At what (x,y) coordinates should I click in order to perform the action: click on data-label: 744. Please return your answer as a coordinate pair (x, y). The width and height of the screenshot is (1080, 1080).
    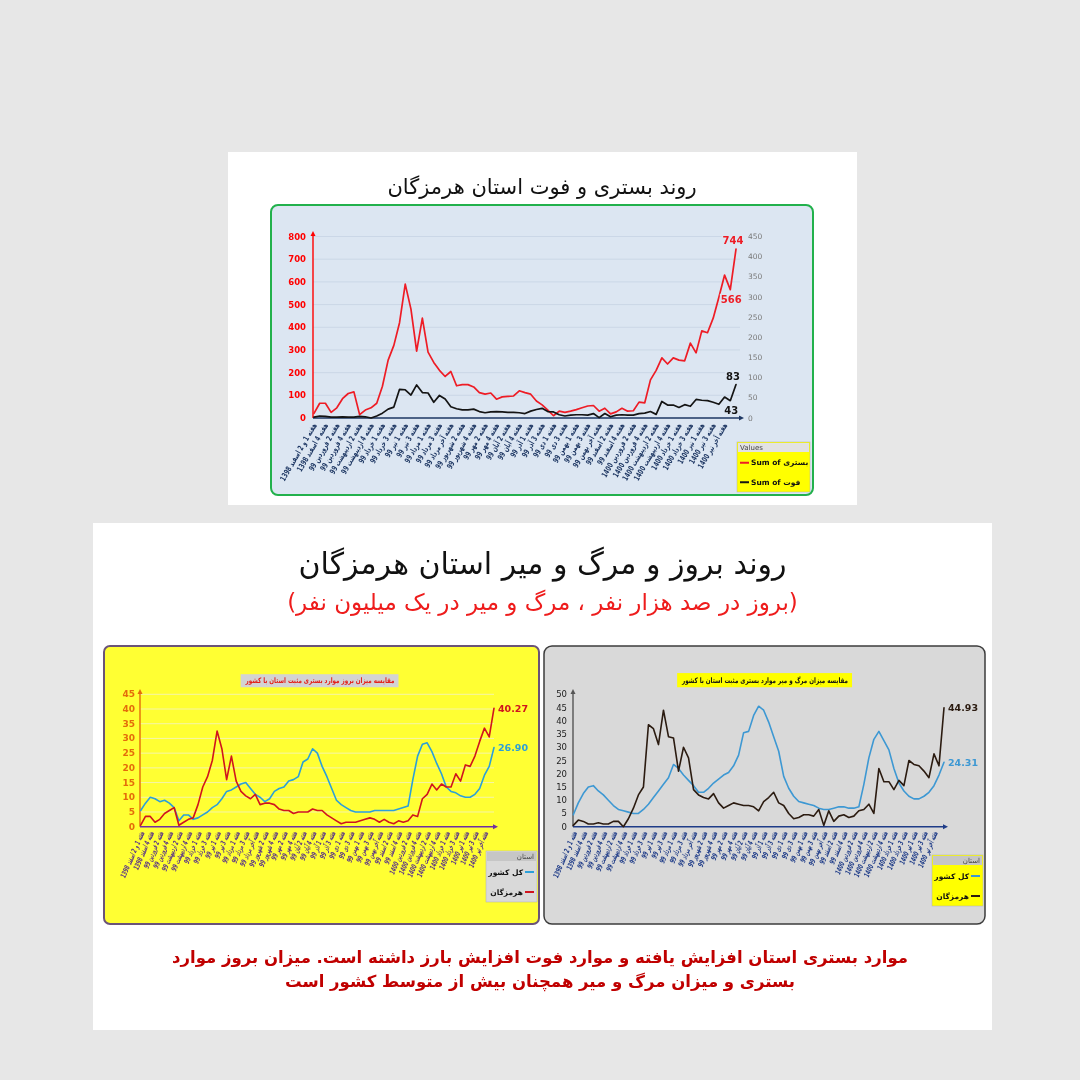
    Looking at the image, I should click on (733, 241).